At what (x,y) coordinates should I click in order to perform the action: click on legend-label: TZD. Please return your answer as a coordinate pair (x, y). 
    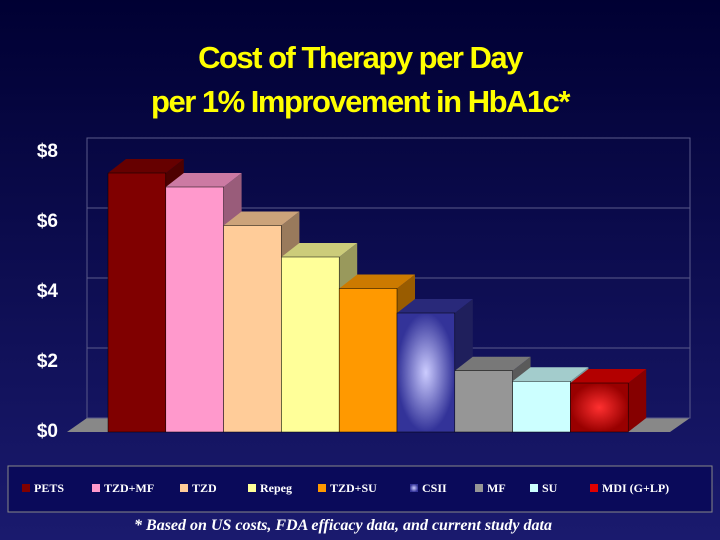
    Looking at the image, I should click on (204, 488).